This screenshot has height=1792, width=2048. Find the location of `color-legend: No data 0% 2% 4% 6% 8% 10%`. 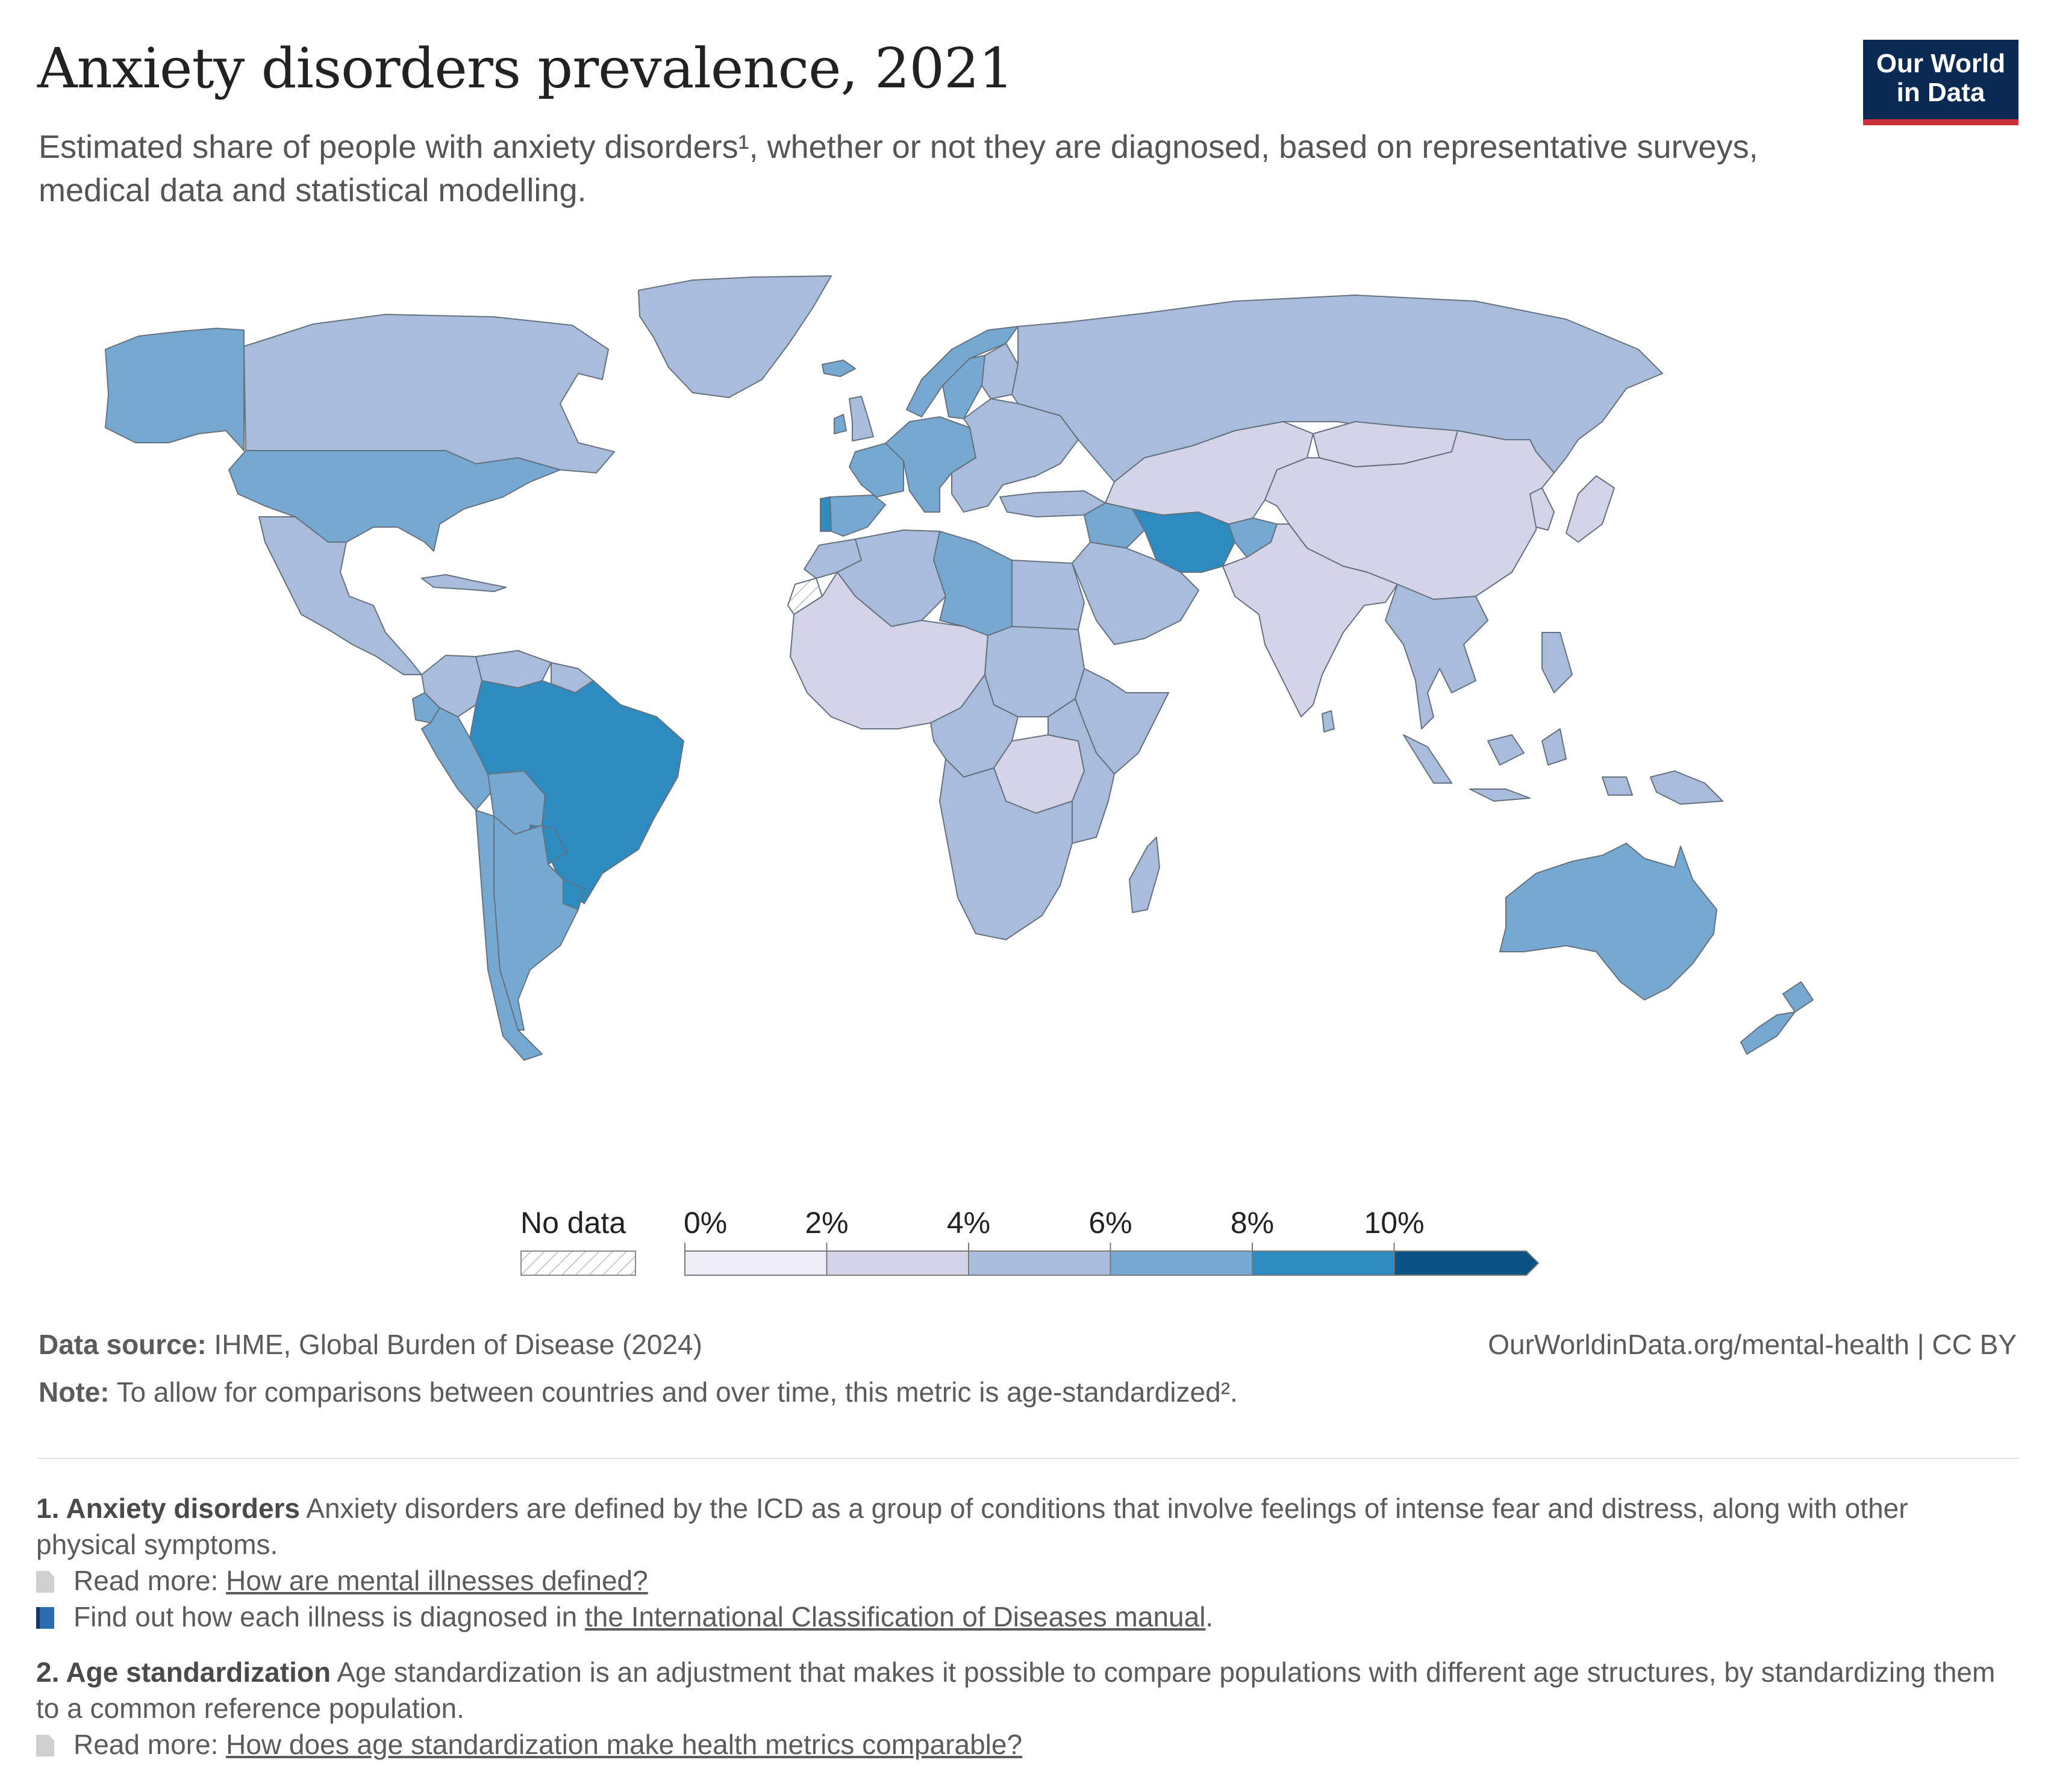

color-legend: No data 0% 2% 4% 6% 8% 10% is located at coordinates (1030, 1241).